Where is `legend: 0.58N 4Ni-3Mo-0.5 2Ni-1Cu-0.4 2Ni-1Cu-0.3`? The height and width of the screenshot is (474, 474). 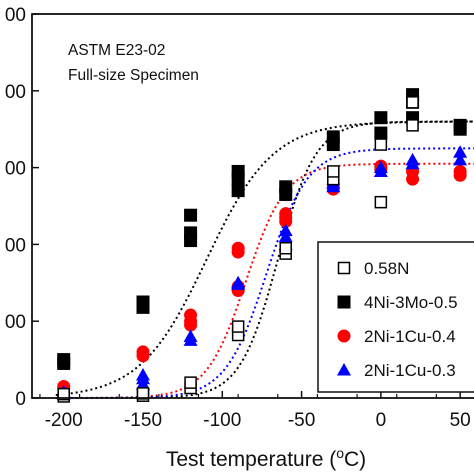 legend: 0.58N 4Ni-3Mo-0.5 2Ni-1Cu-0.4 2Ni-1Cu-0.3 is located at coordinates (395, 317).